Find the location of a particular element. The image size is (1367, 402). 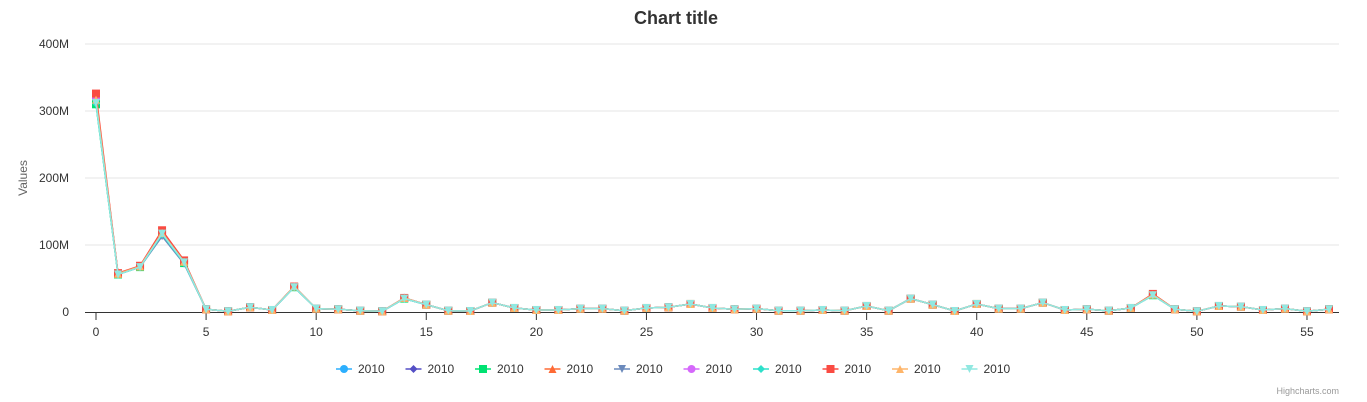

y-tick-label: 400M is located at coordinates (54, 44).